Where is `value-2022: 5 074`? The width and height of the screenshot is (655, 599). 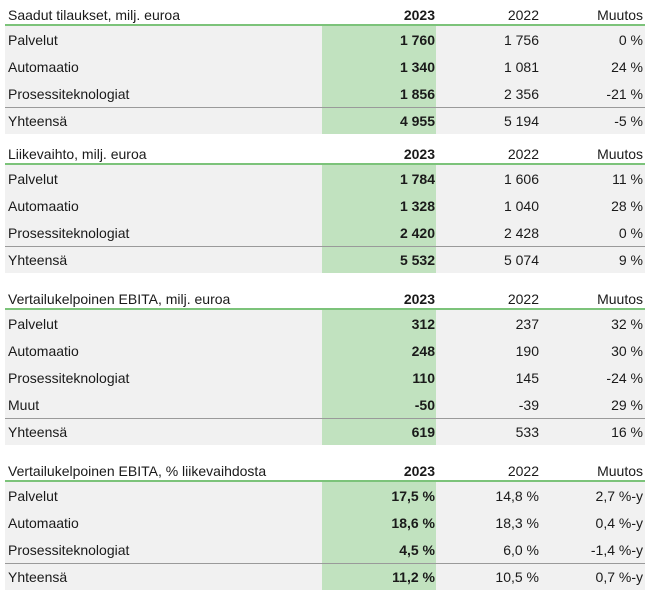 value-2022: 5 074 is located at coordinates (521, 260).